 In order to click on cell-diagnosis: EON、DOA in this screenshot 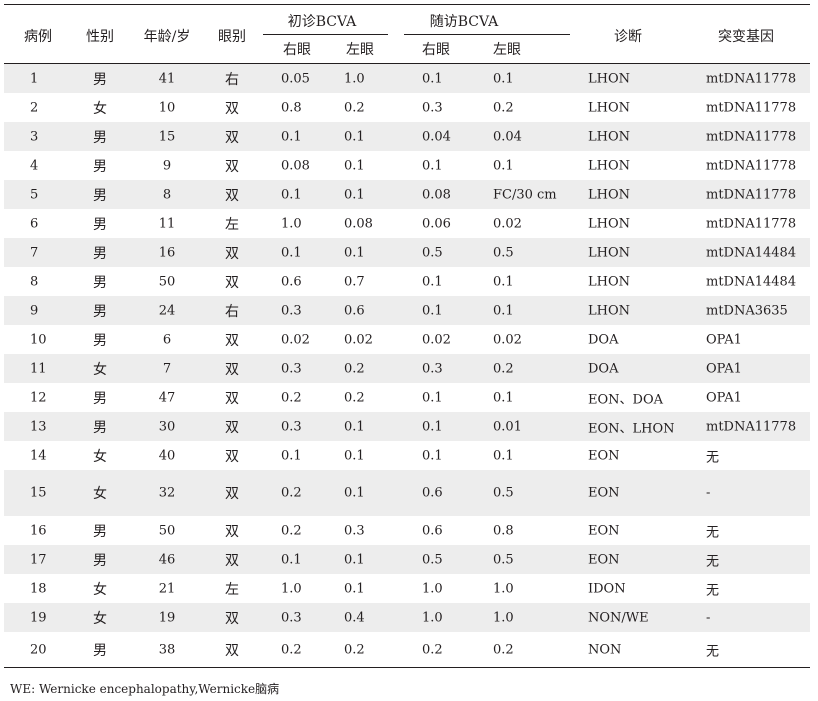, I will do `click(625, 399)`.